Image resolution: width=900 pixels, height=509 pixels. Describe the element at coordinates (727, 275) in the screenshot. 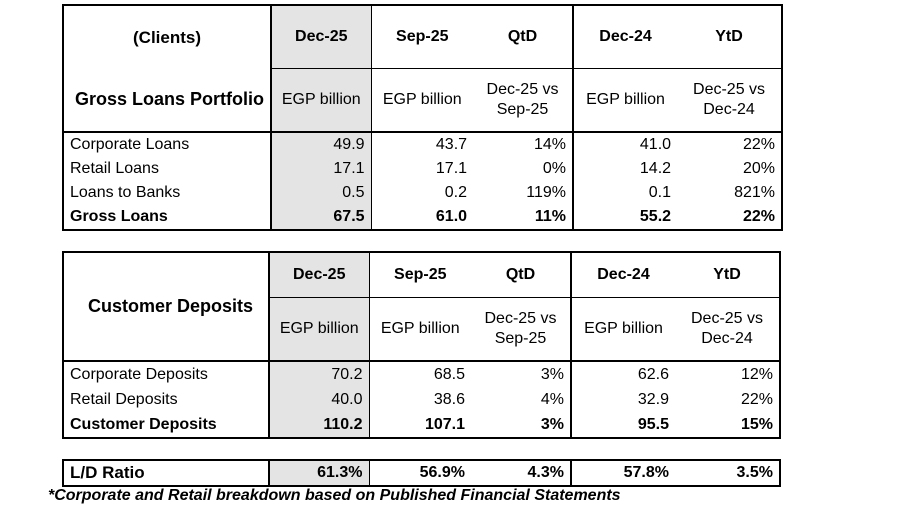

I see `deposits-header-ytd: YtD` at that location.